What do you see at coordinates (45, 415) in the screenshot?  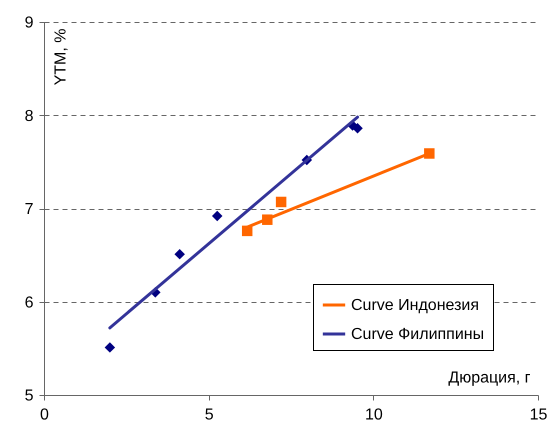 I see `x-tick-label: 0` at bounding box center [45, 415].